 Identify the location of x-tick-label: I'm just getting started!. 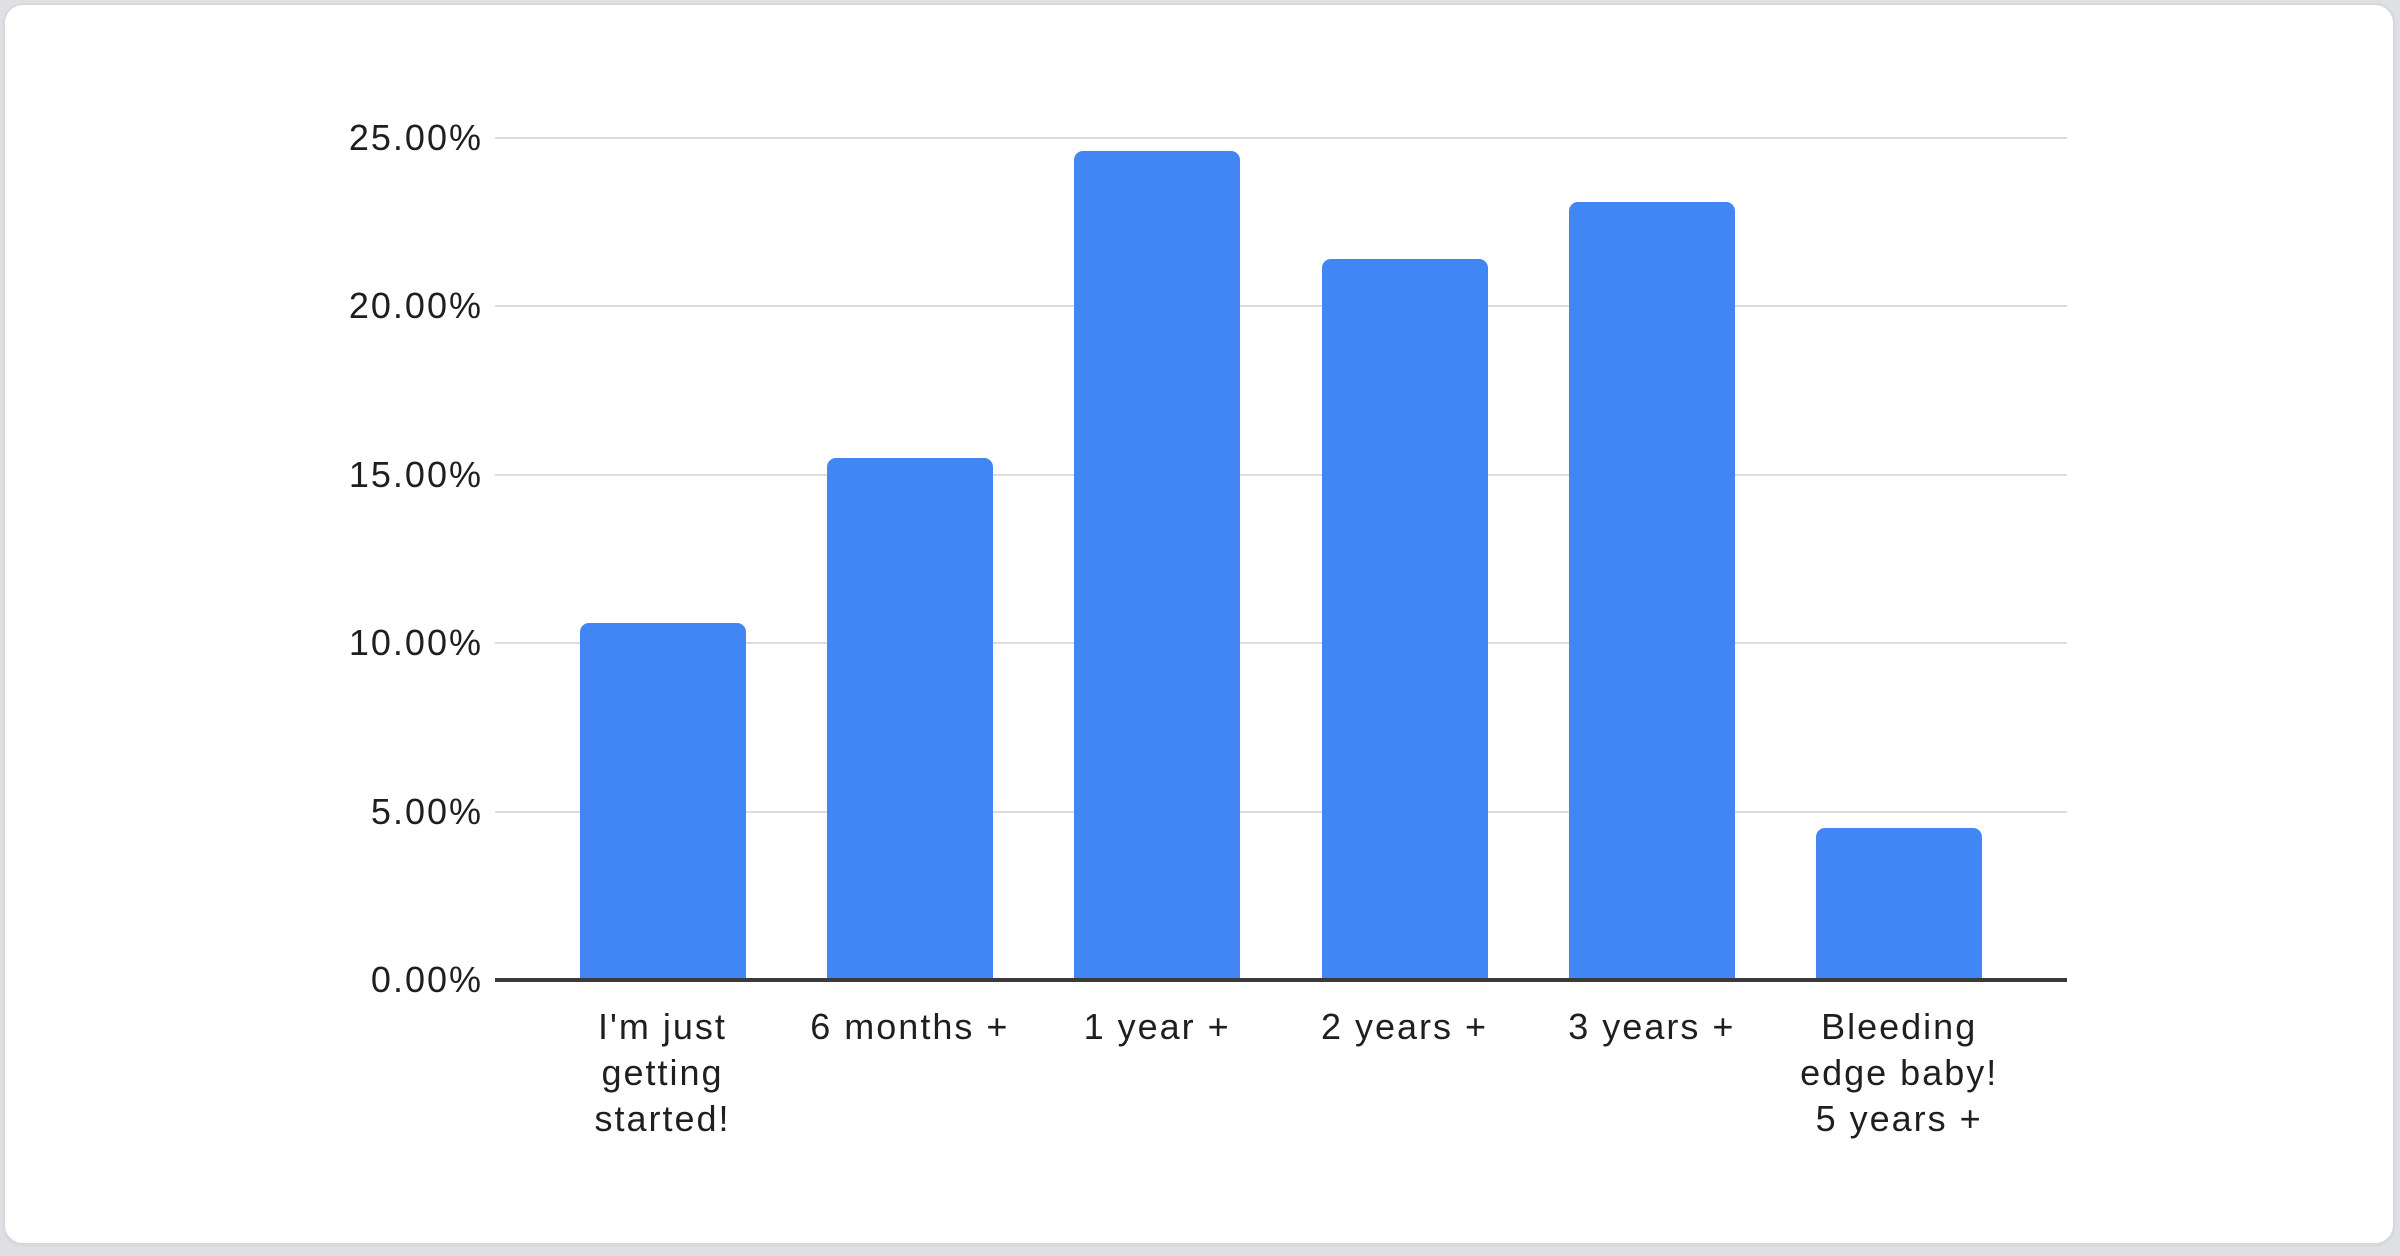
(662, 1072).